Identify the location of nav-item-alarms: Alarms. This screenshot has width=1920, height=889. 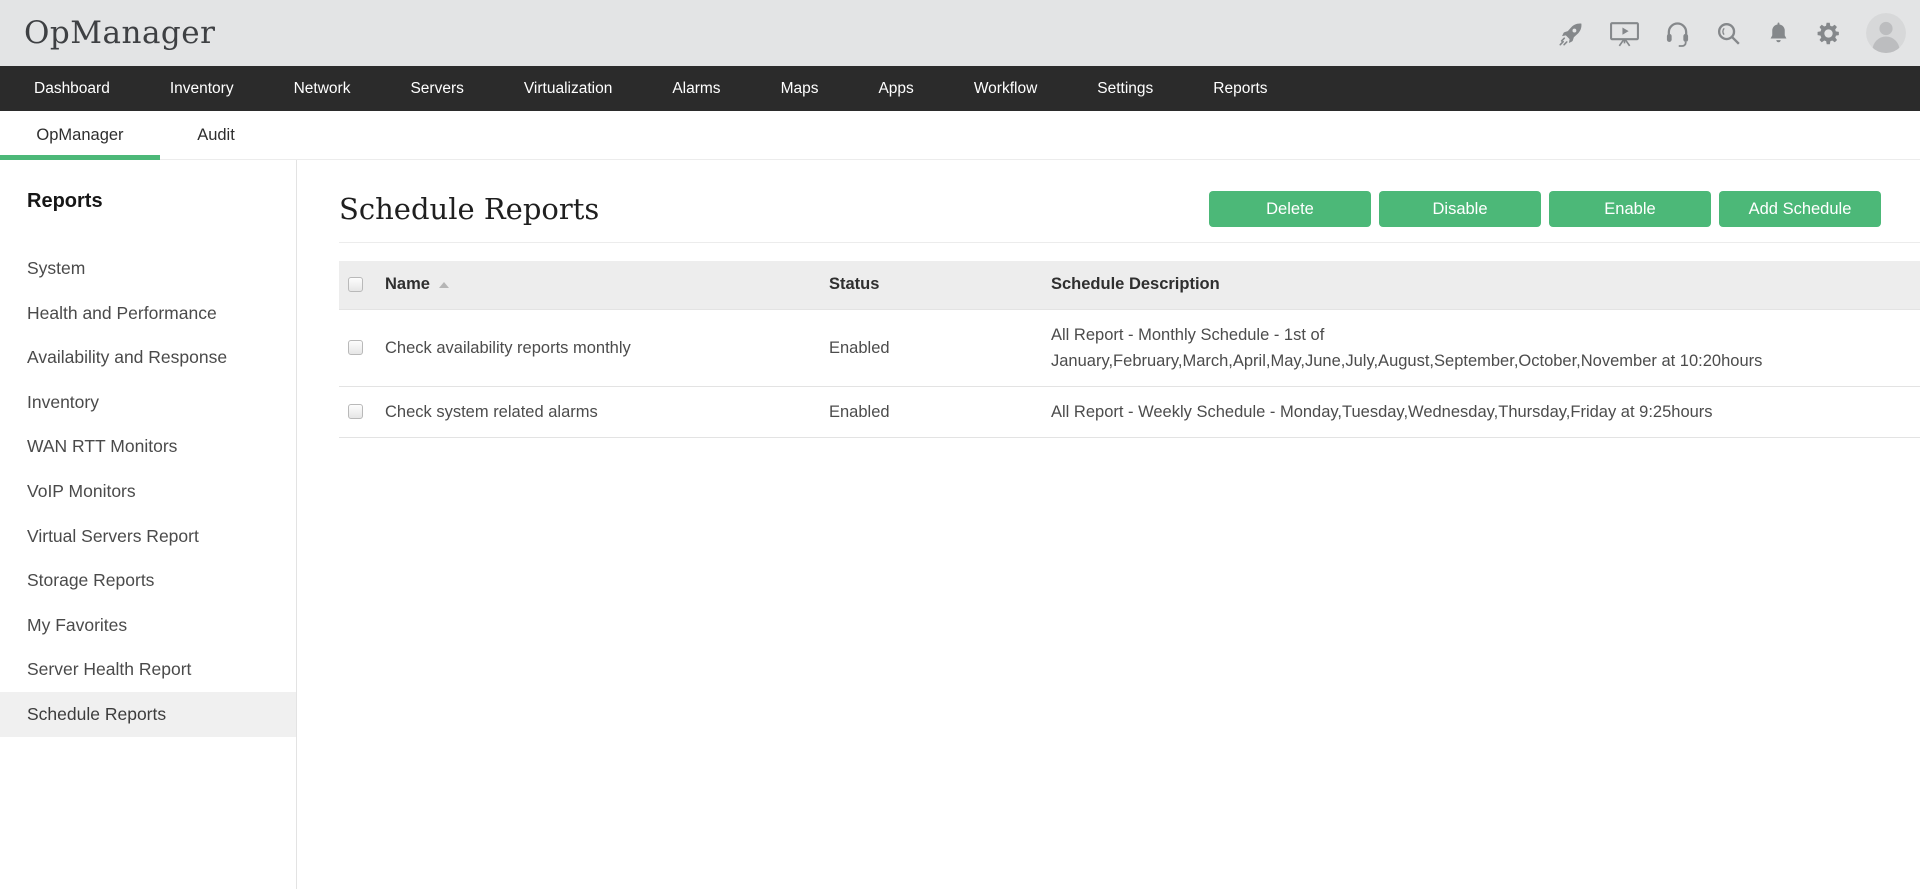
(696, 88).